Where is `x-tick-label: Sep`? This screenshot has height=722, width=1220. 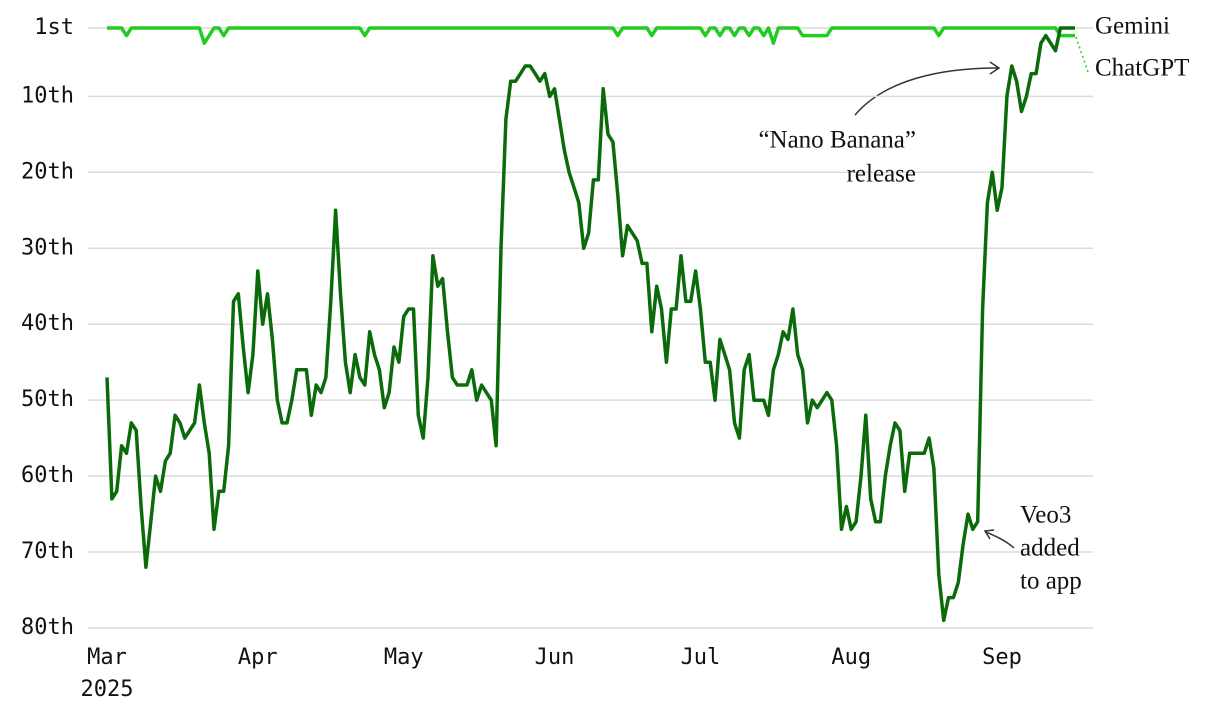
x-tick-label: Sep is located at coordinates (1002, 657).